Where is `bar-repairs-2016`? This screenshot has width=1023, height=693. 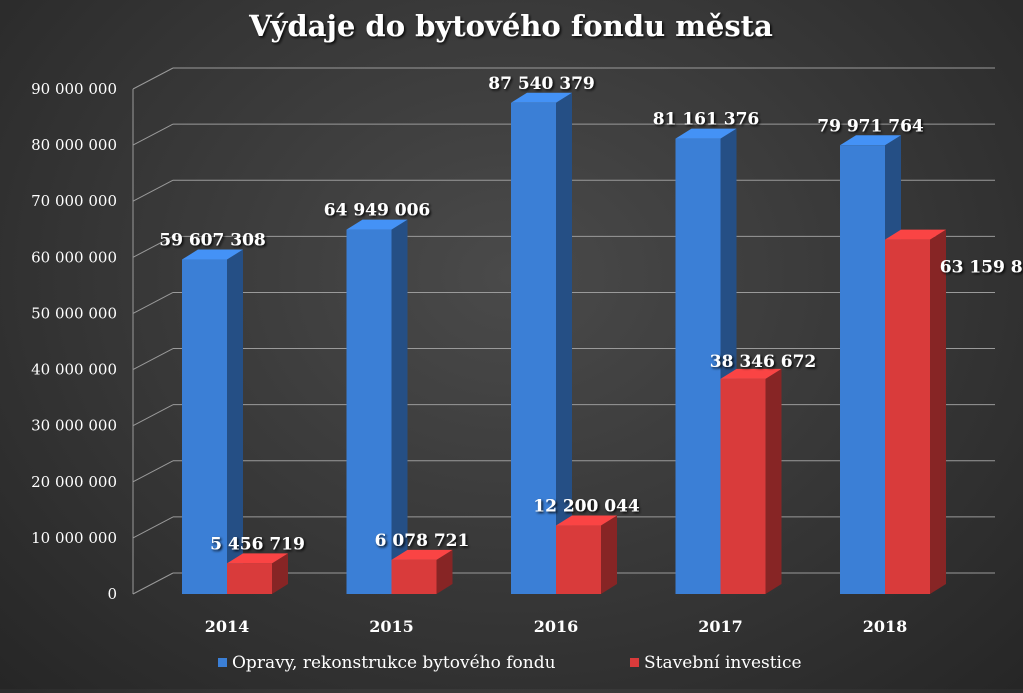 bar-repairs-2016 is located at coordinates (541, 343).